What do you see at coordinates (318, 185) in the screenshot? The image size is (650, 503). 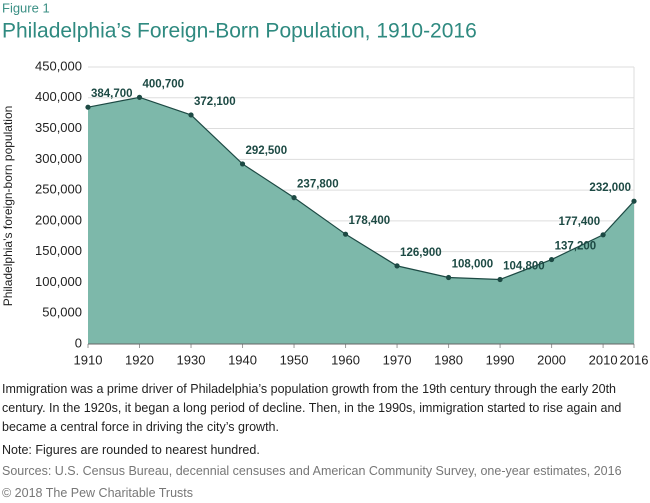 I see `value-label: 237,800` at bounding box center [318, 185].